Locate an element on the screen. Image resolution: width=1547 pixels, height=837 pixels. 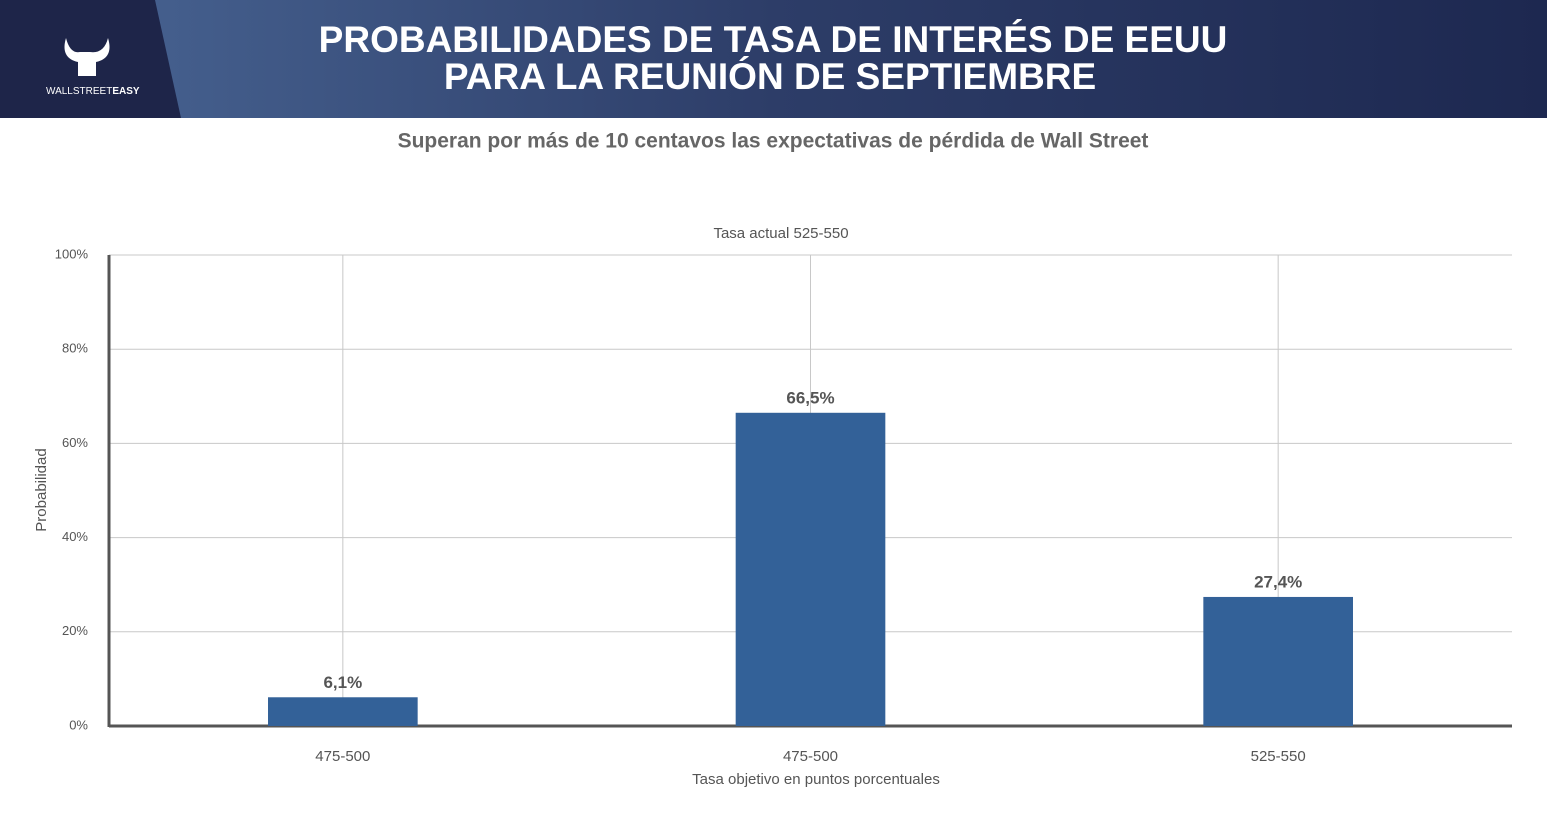
y-tick-label: 100% is located at coordinates (72, 253).